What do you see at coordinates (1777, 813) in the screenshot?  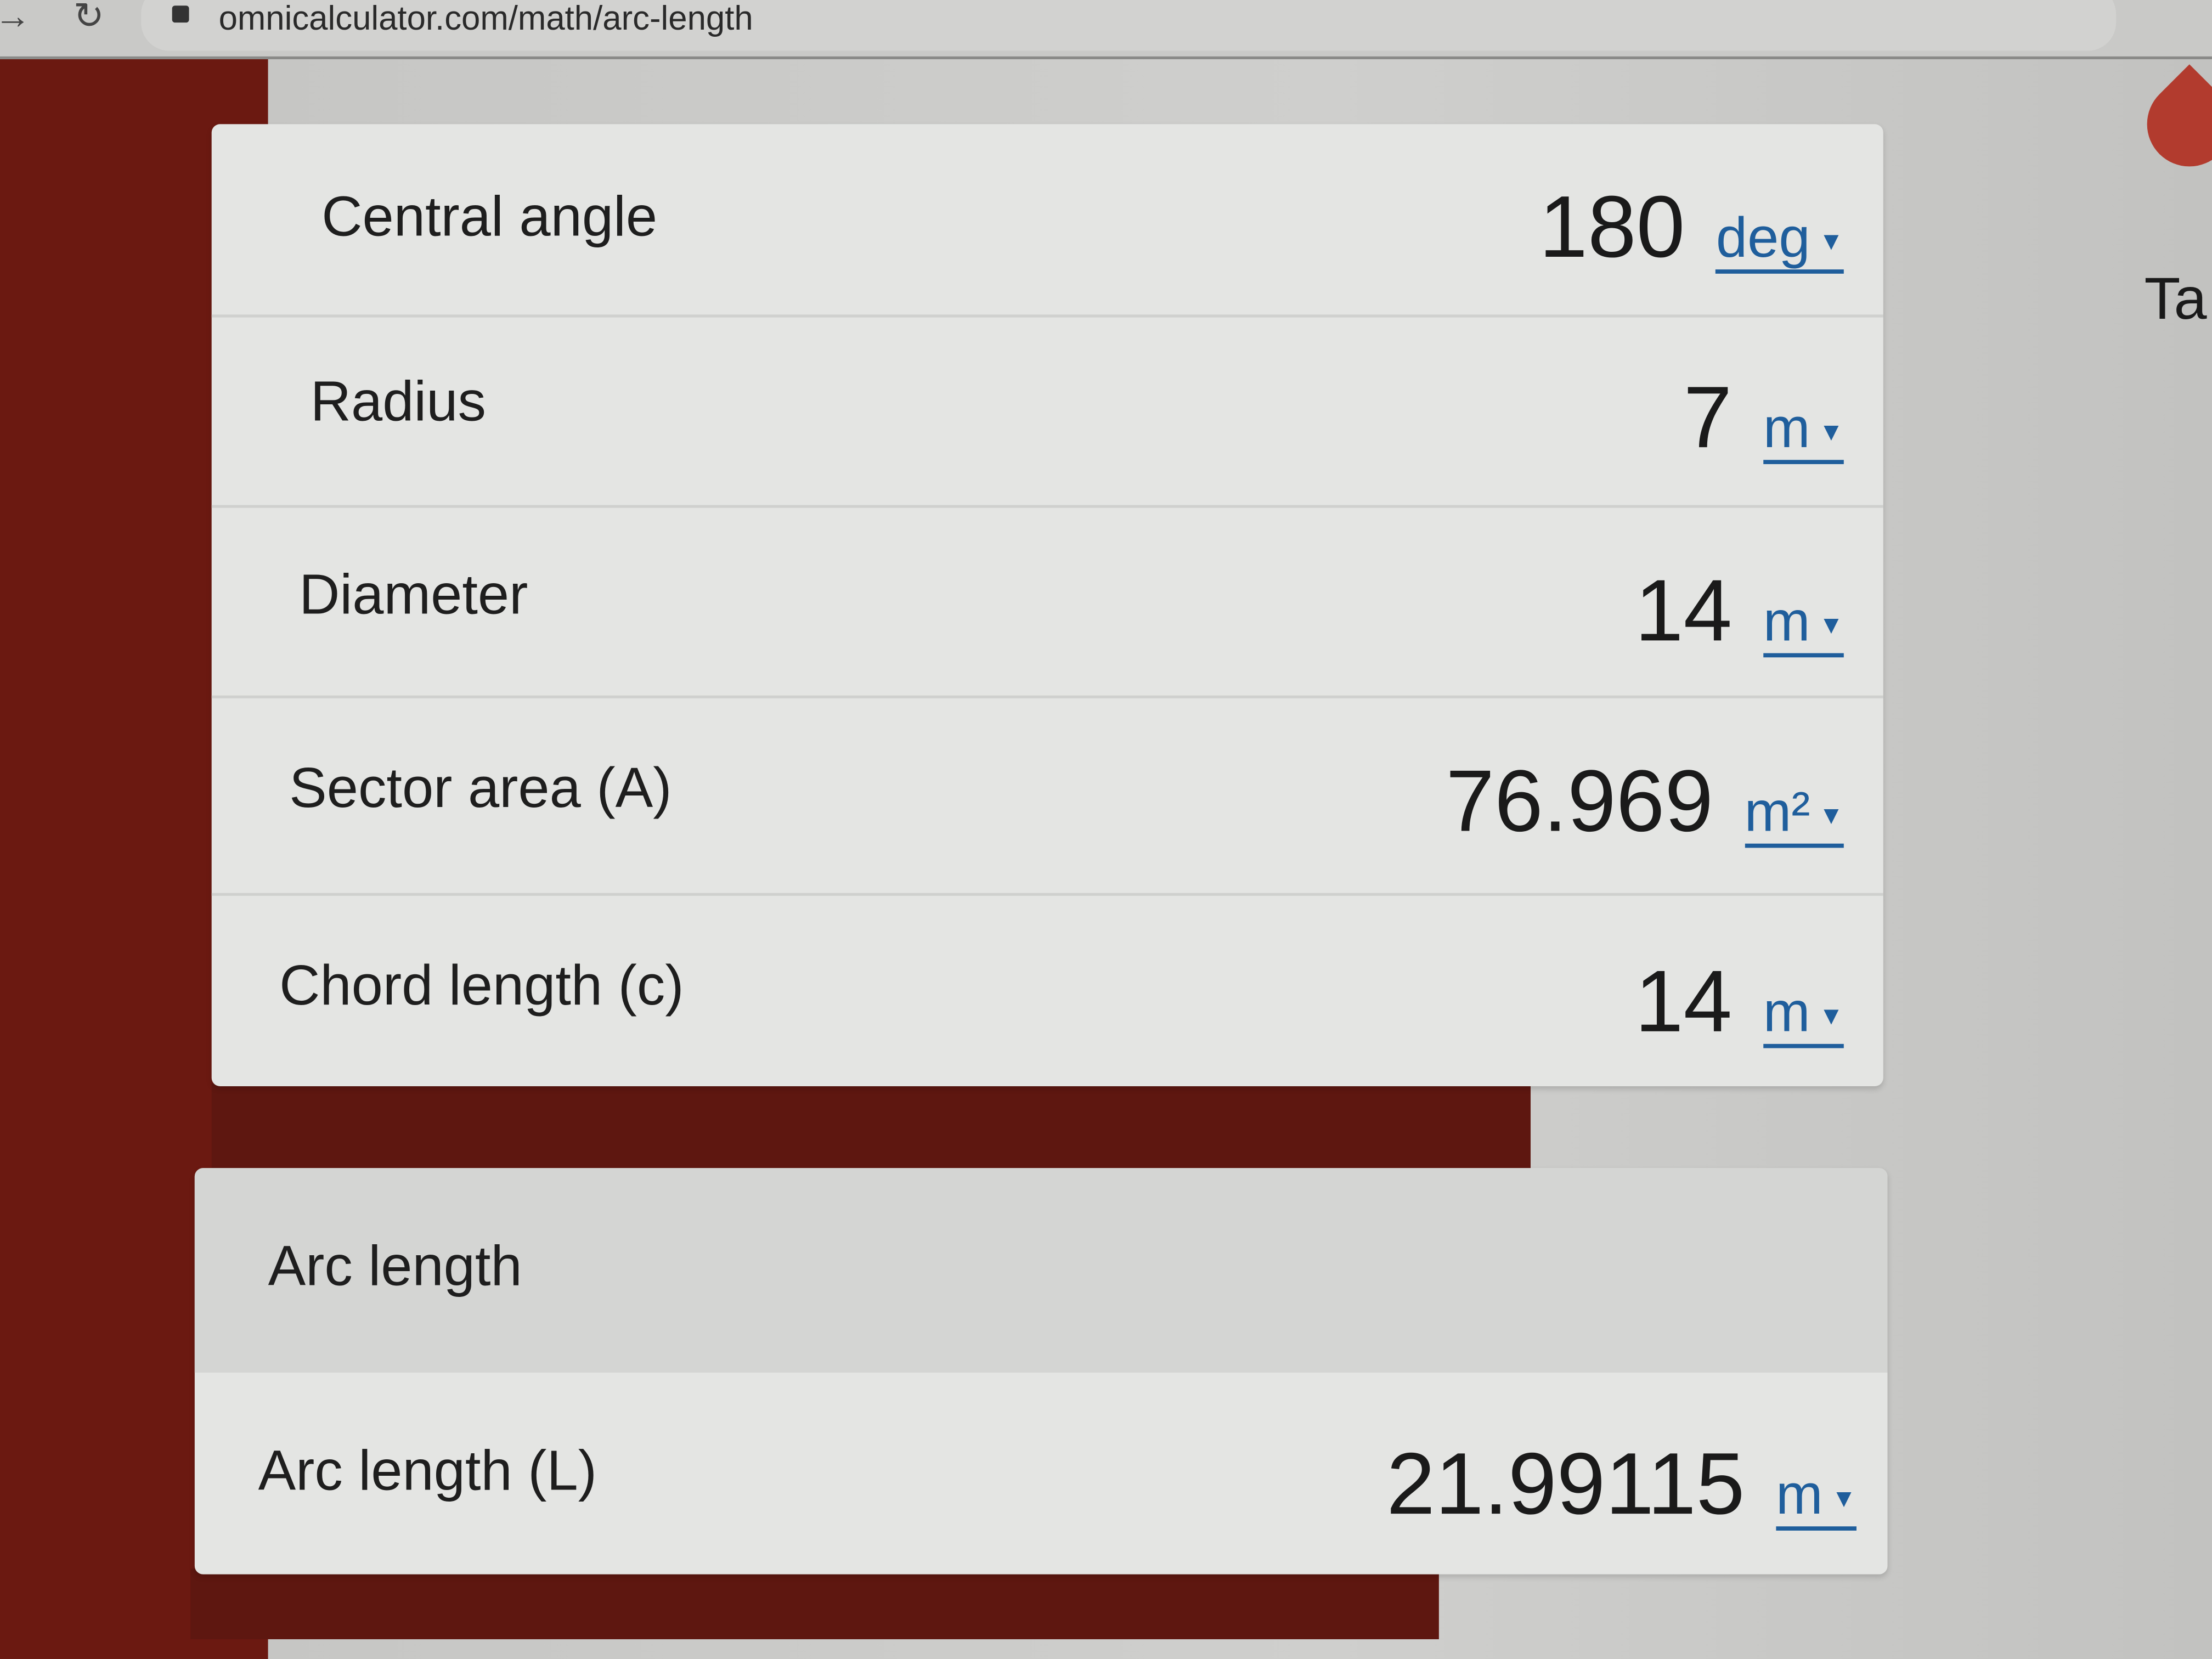 I see `unit-label: m²` at bounding box center [1777, 813].